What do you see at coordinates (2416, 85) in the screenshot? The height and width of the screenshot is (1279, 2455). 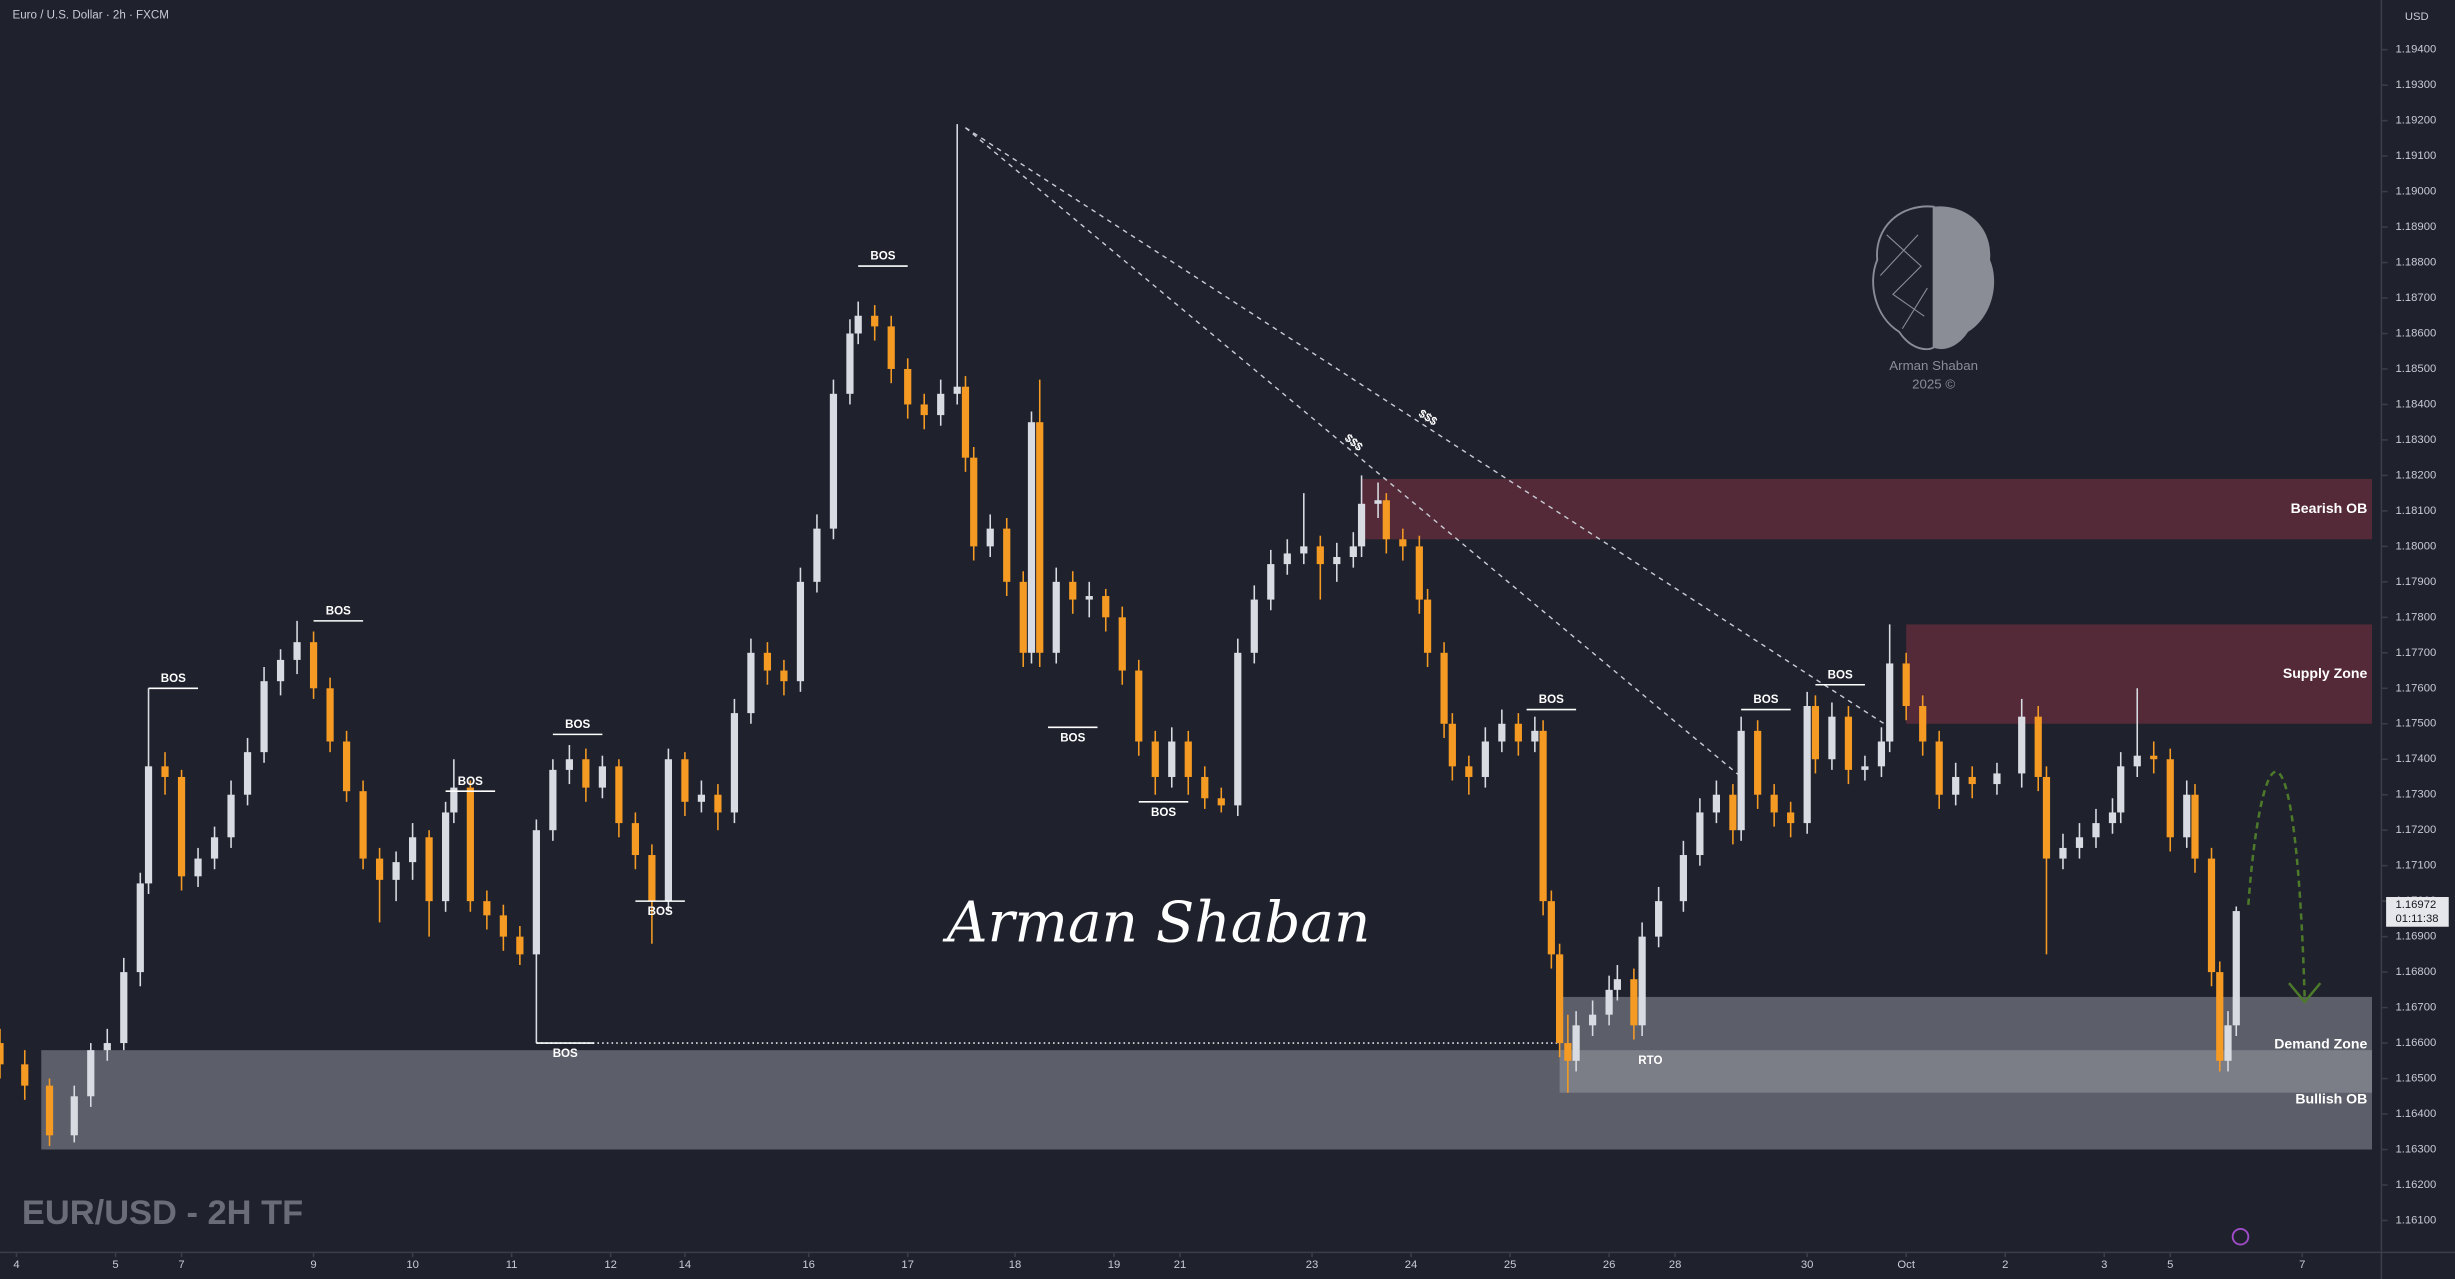 I see `y-tick-label: 1.19300` at bounding box center [2416, 85].